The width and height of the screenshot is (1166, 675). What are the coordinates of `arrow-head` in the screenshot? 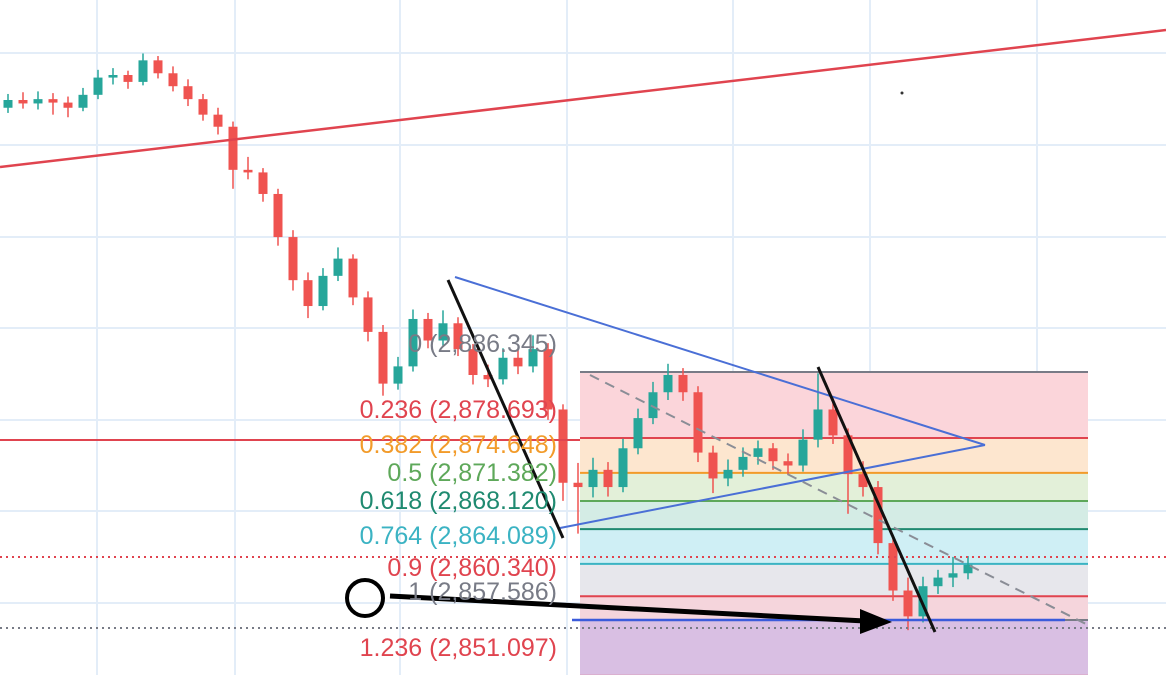 It's located at (876, 621).